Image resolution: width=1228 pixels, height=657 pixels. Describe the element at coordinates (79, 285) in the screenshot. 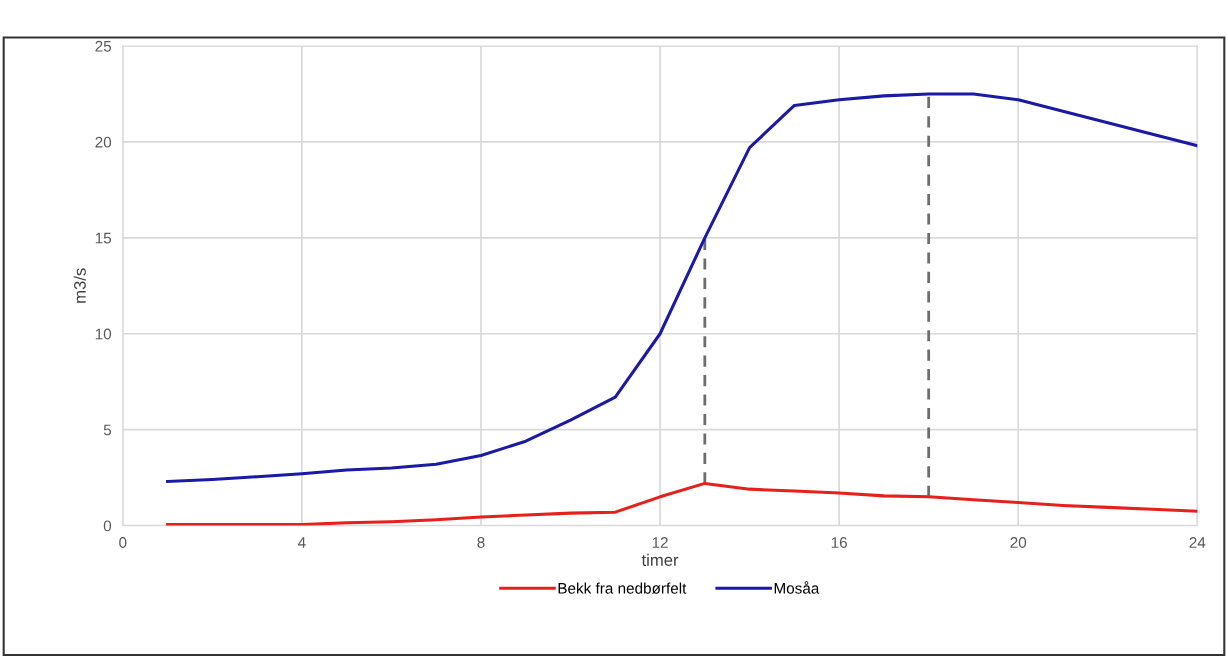

I see `y-axis-title: m3/s` at that location.